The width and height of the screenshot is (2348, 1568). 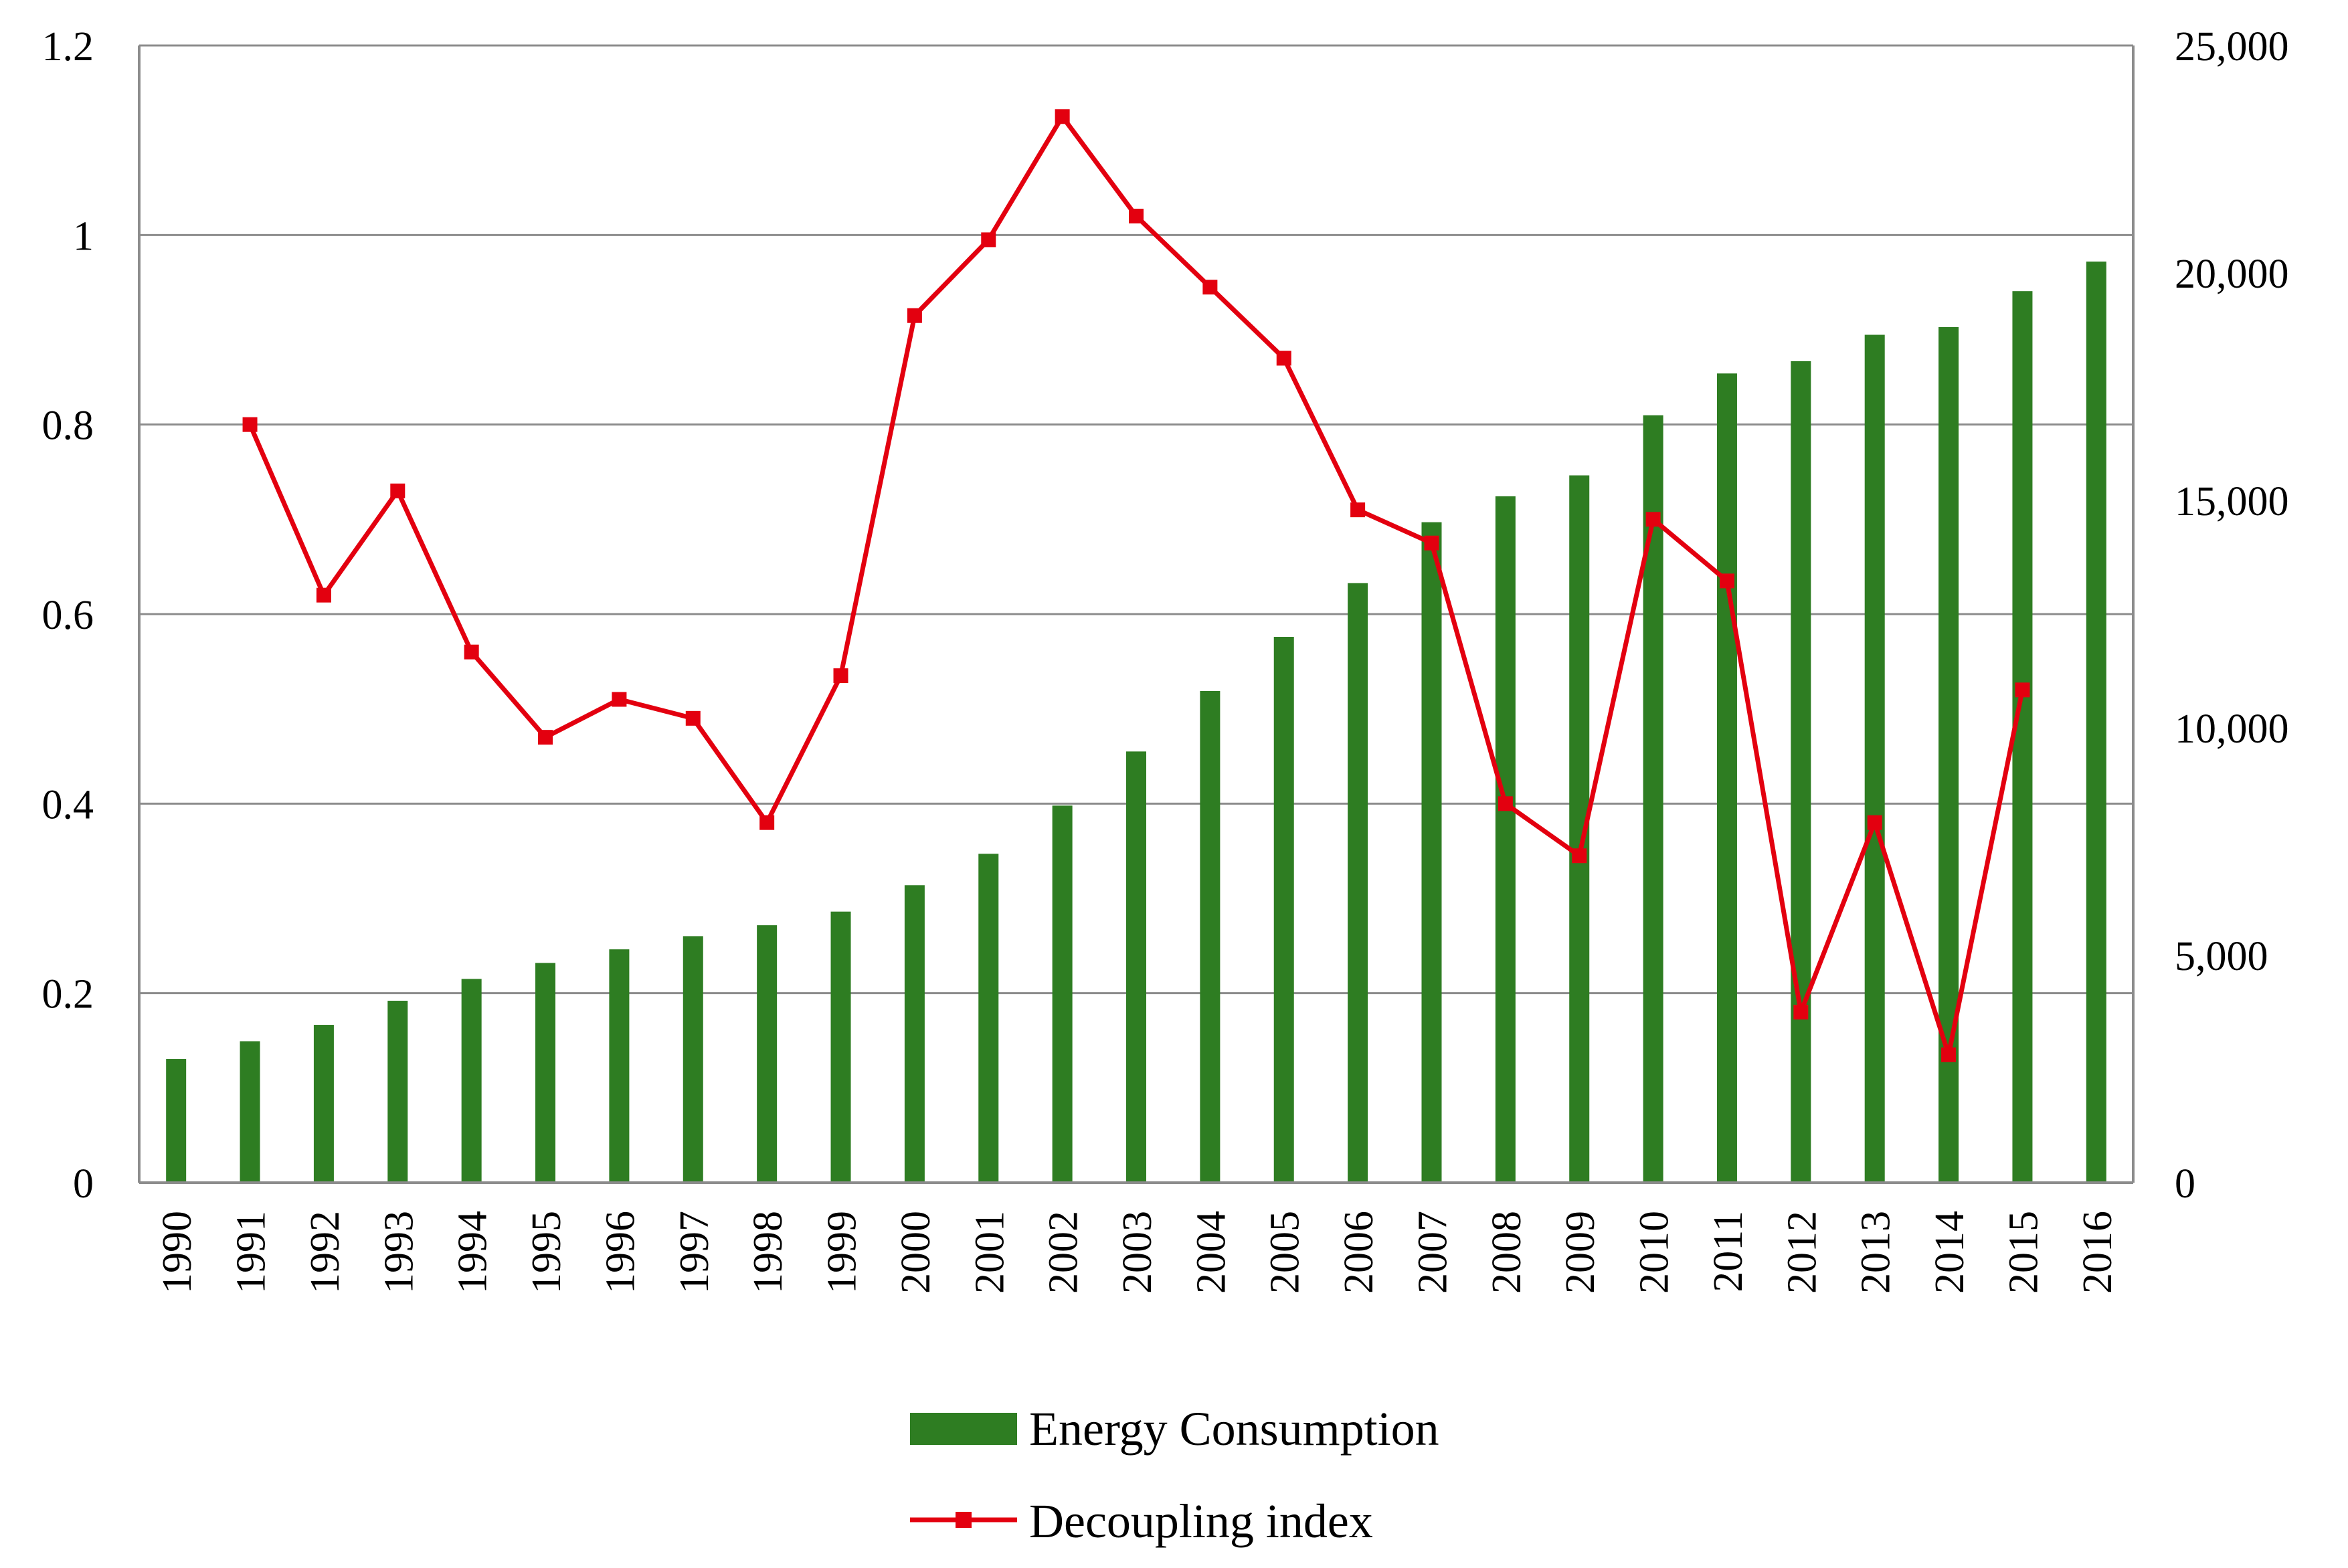 What do you see at coordinates (546, 1252) in the screenshot?
I see `x-tick-label-1995: 1995` at bounding box center [546, 1252].